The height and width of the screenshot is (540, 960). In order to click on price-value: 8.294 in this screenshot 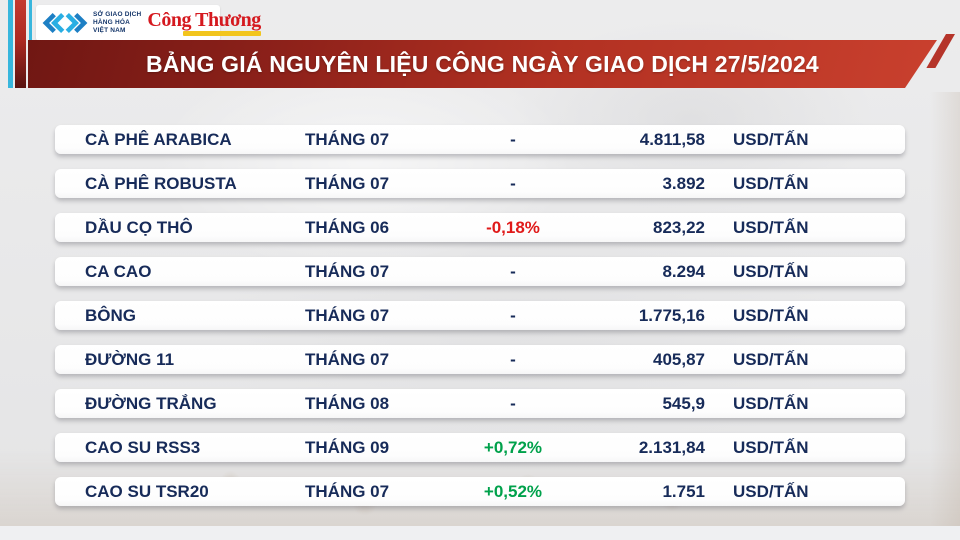, I will do `click(683, 271)`.